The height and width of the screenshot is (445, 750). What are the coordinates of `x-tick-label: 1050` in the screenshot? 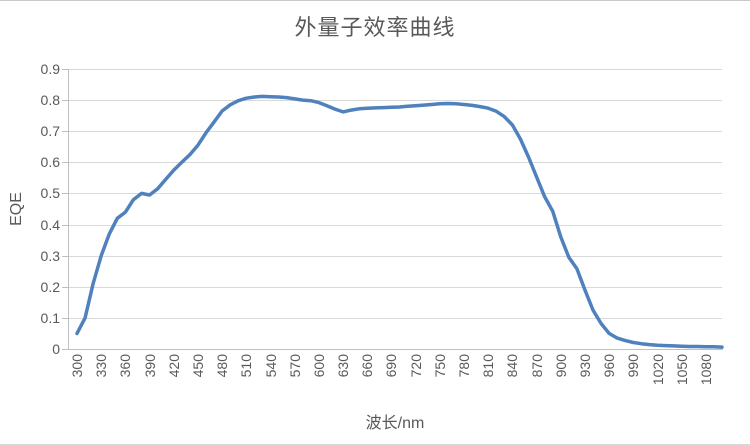 It's located at (681, 370).